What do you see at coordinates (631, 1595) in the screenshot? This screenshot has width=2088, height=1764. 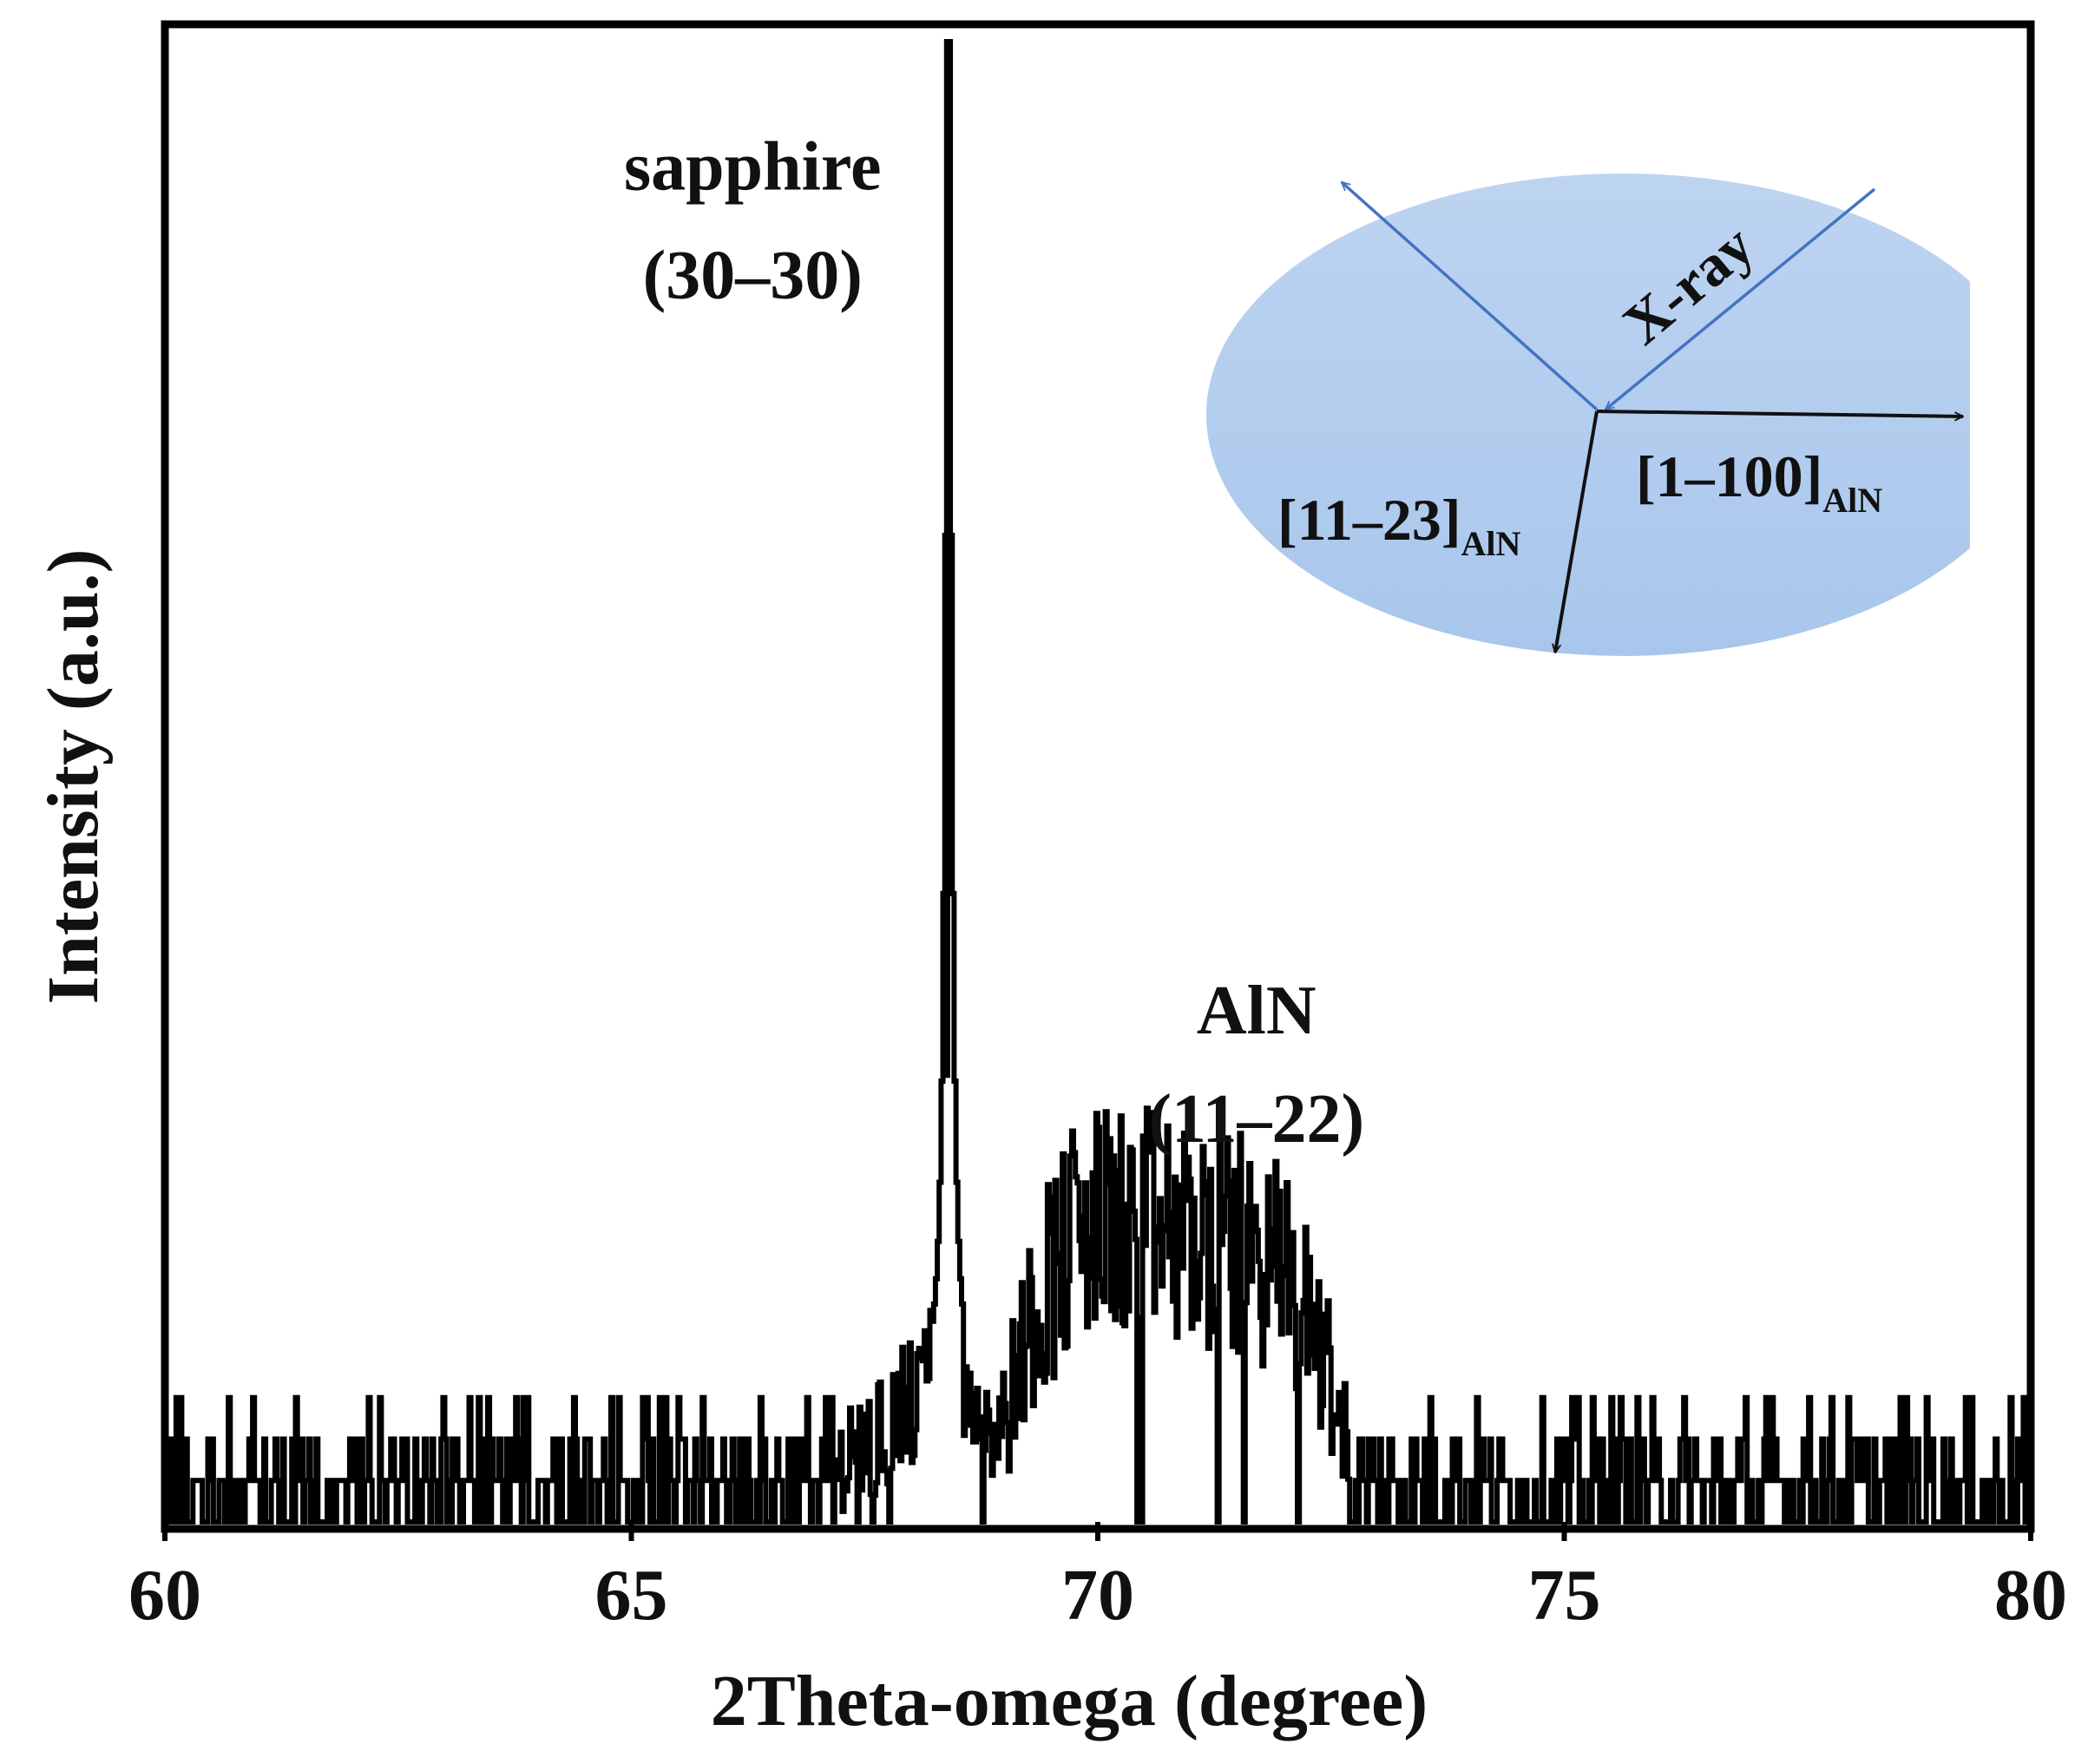 I see `x-tick-label-65: 65` at bounding box center [631, 1595].